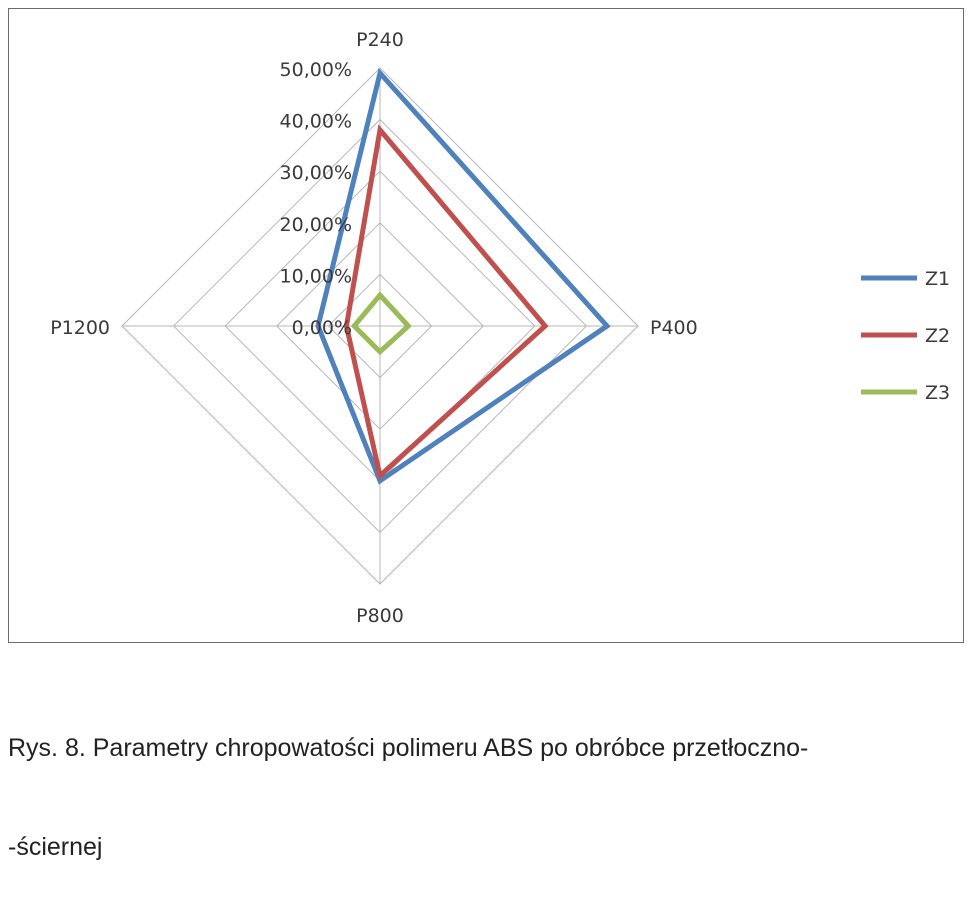 The width and height of the screenshot is (979, 897). Describe the element at coordinates (316, 70) in the screenshot. I see `radial-tick-label: 50,00%` at that location.